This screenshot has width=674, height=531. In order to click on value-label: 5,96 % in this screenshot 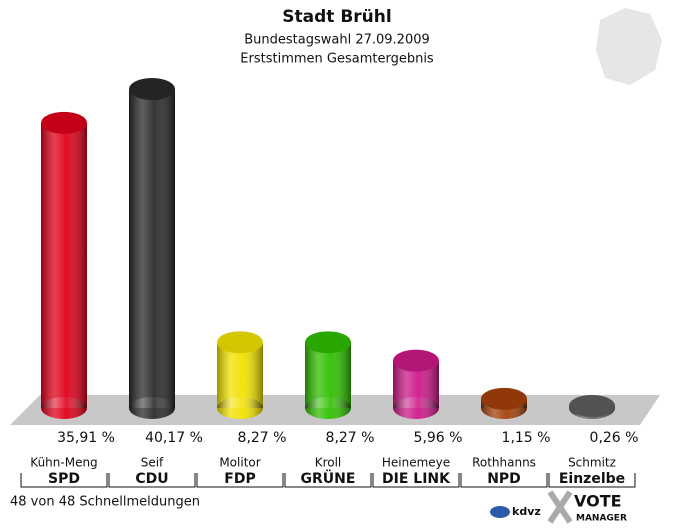, I will do `click(438, 438)`.